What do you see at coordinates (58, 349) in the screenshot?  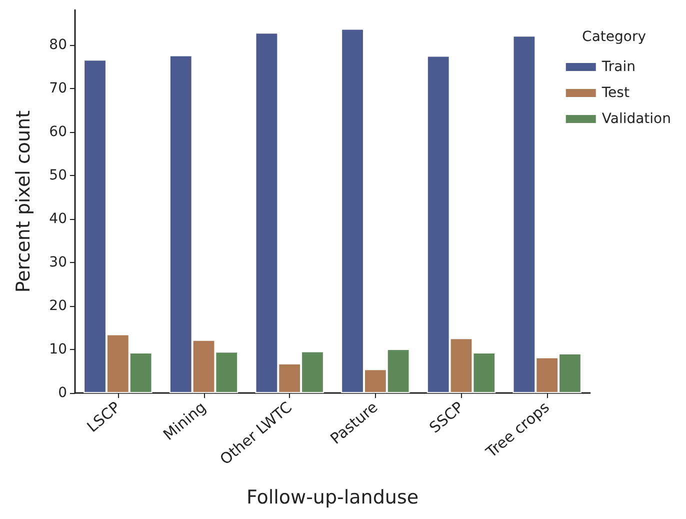 I see `y-tick-label: 10` at bounding box center [58, 349].